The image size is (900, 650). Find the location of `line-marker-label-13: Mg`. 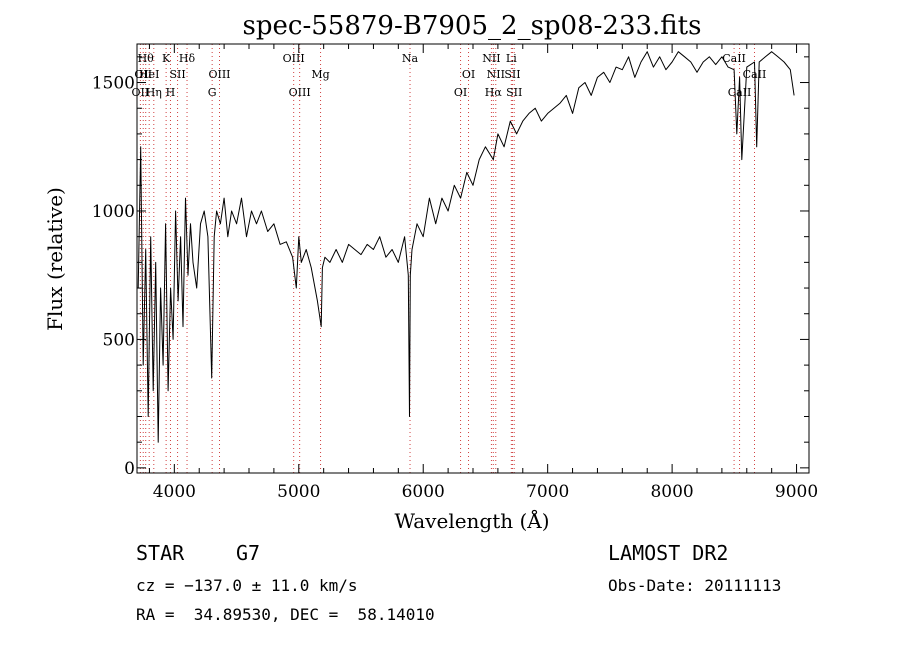

line-marker-label-13: Mg is located at coordinates (320, 74).